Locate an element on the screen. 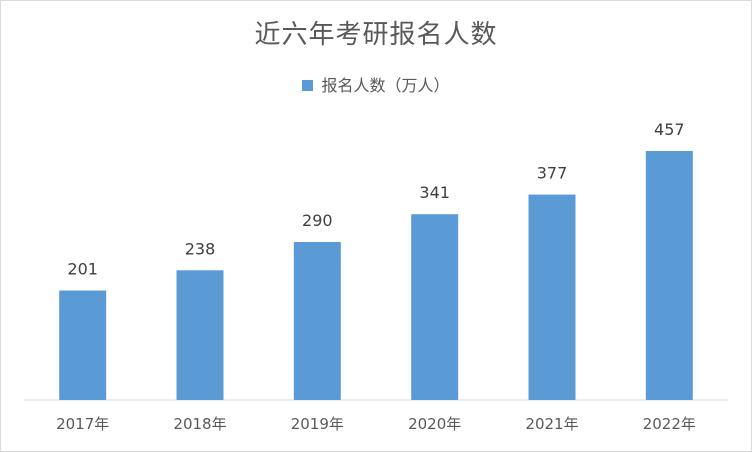 The width and height of the screenshot is (752, 452). x-tick-label-4: 2021年 is located at coordinates (551, 424).